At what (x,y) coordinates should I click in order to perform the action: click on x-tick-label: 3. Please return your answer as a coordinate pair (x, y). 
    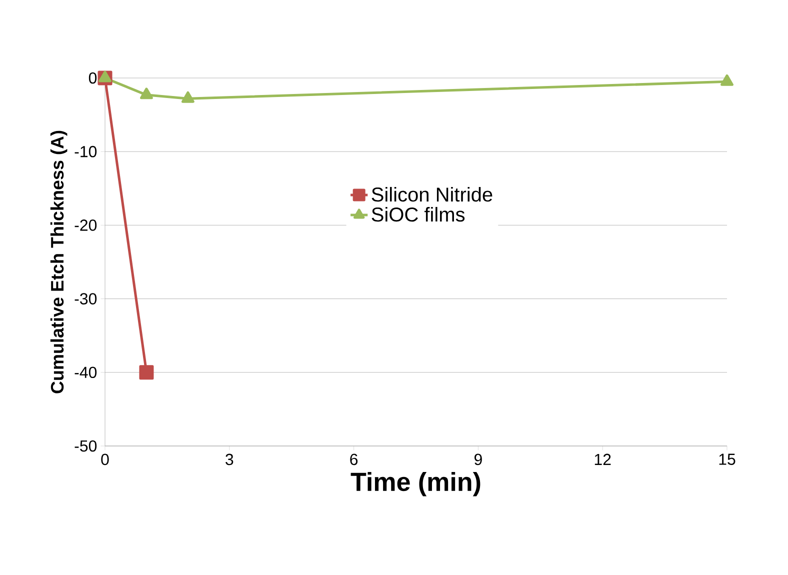
    Looking at the image, I should click on (230, 460).